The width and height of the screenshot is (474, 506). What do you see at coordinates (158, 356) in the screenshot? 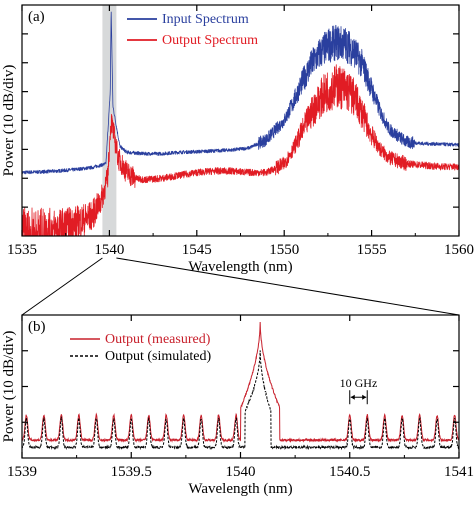
I see `legend-label-output-simulated: Output (simulated)` at bounding box center [158, 356].